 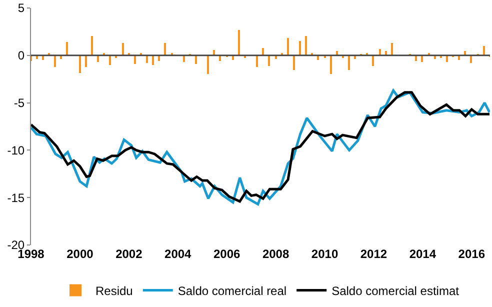 I want to click on x-tick-label: 2006, so click(x=227, y=254).